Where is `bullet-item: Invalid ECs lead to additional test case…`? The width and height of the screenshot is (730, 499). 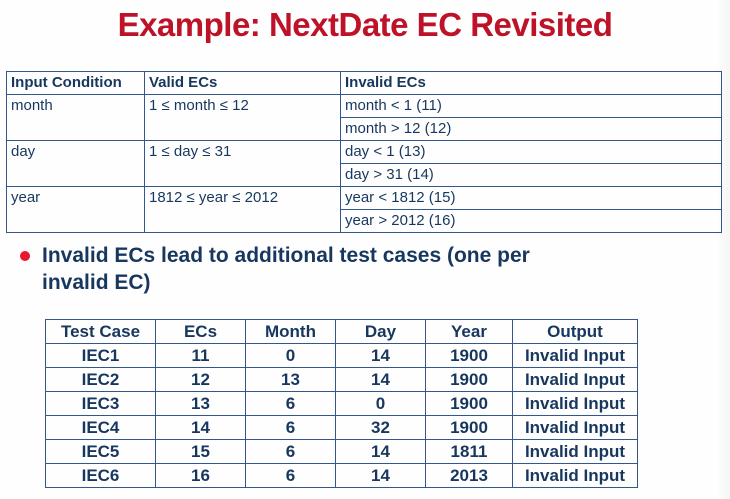
bullet-item: Invalid ECs lead to additional test case… is located at coordinates (320, 269).